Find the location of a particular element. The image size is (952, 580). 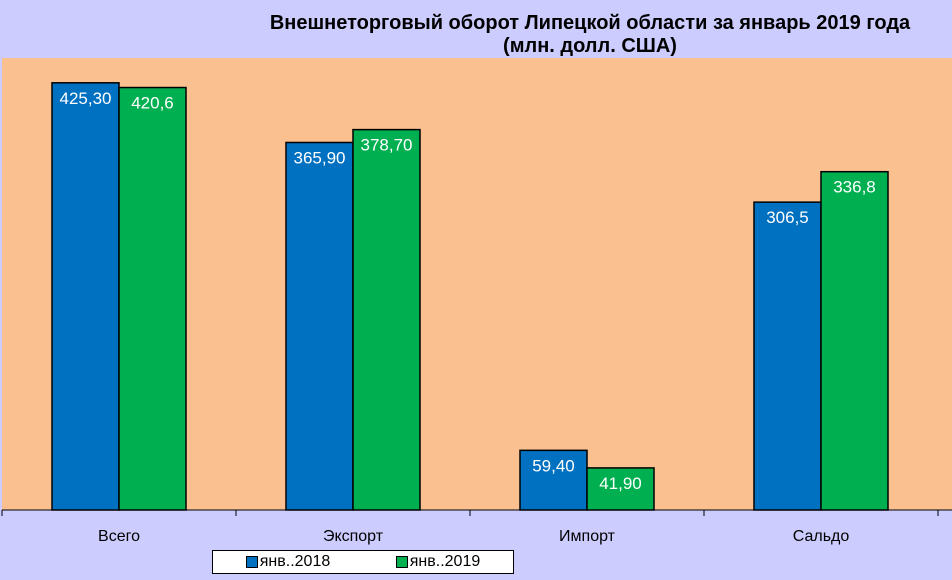

data-label: 425,30 is located at coordinates (86, 98).